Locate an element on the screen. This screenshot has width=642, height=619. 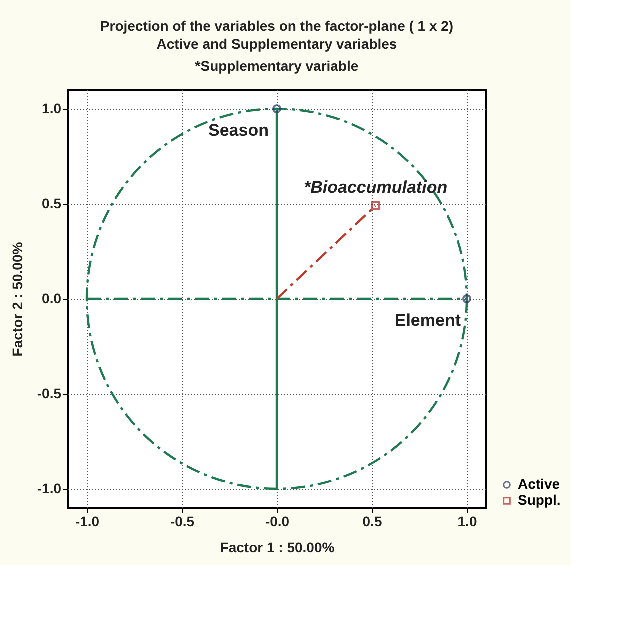
y-tick-label: 1.0 is located at coordinates (52, 108).